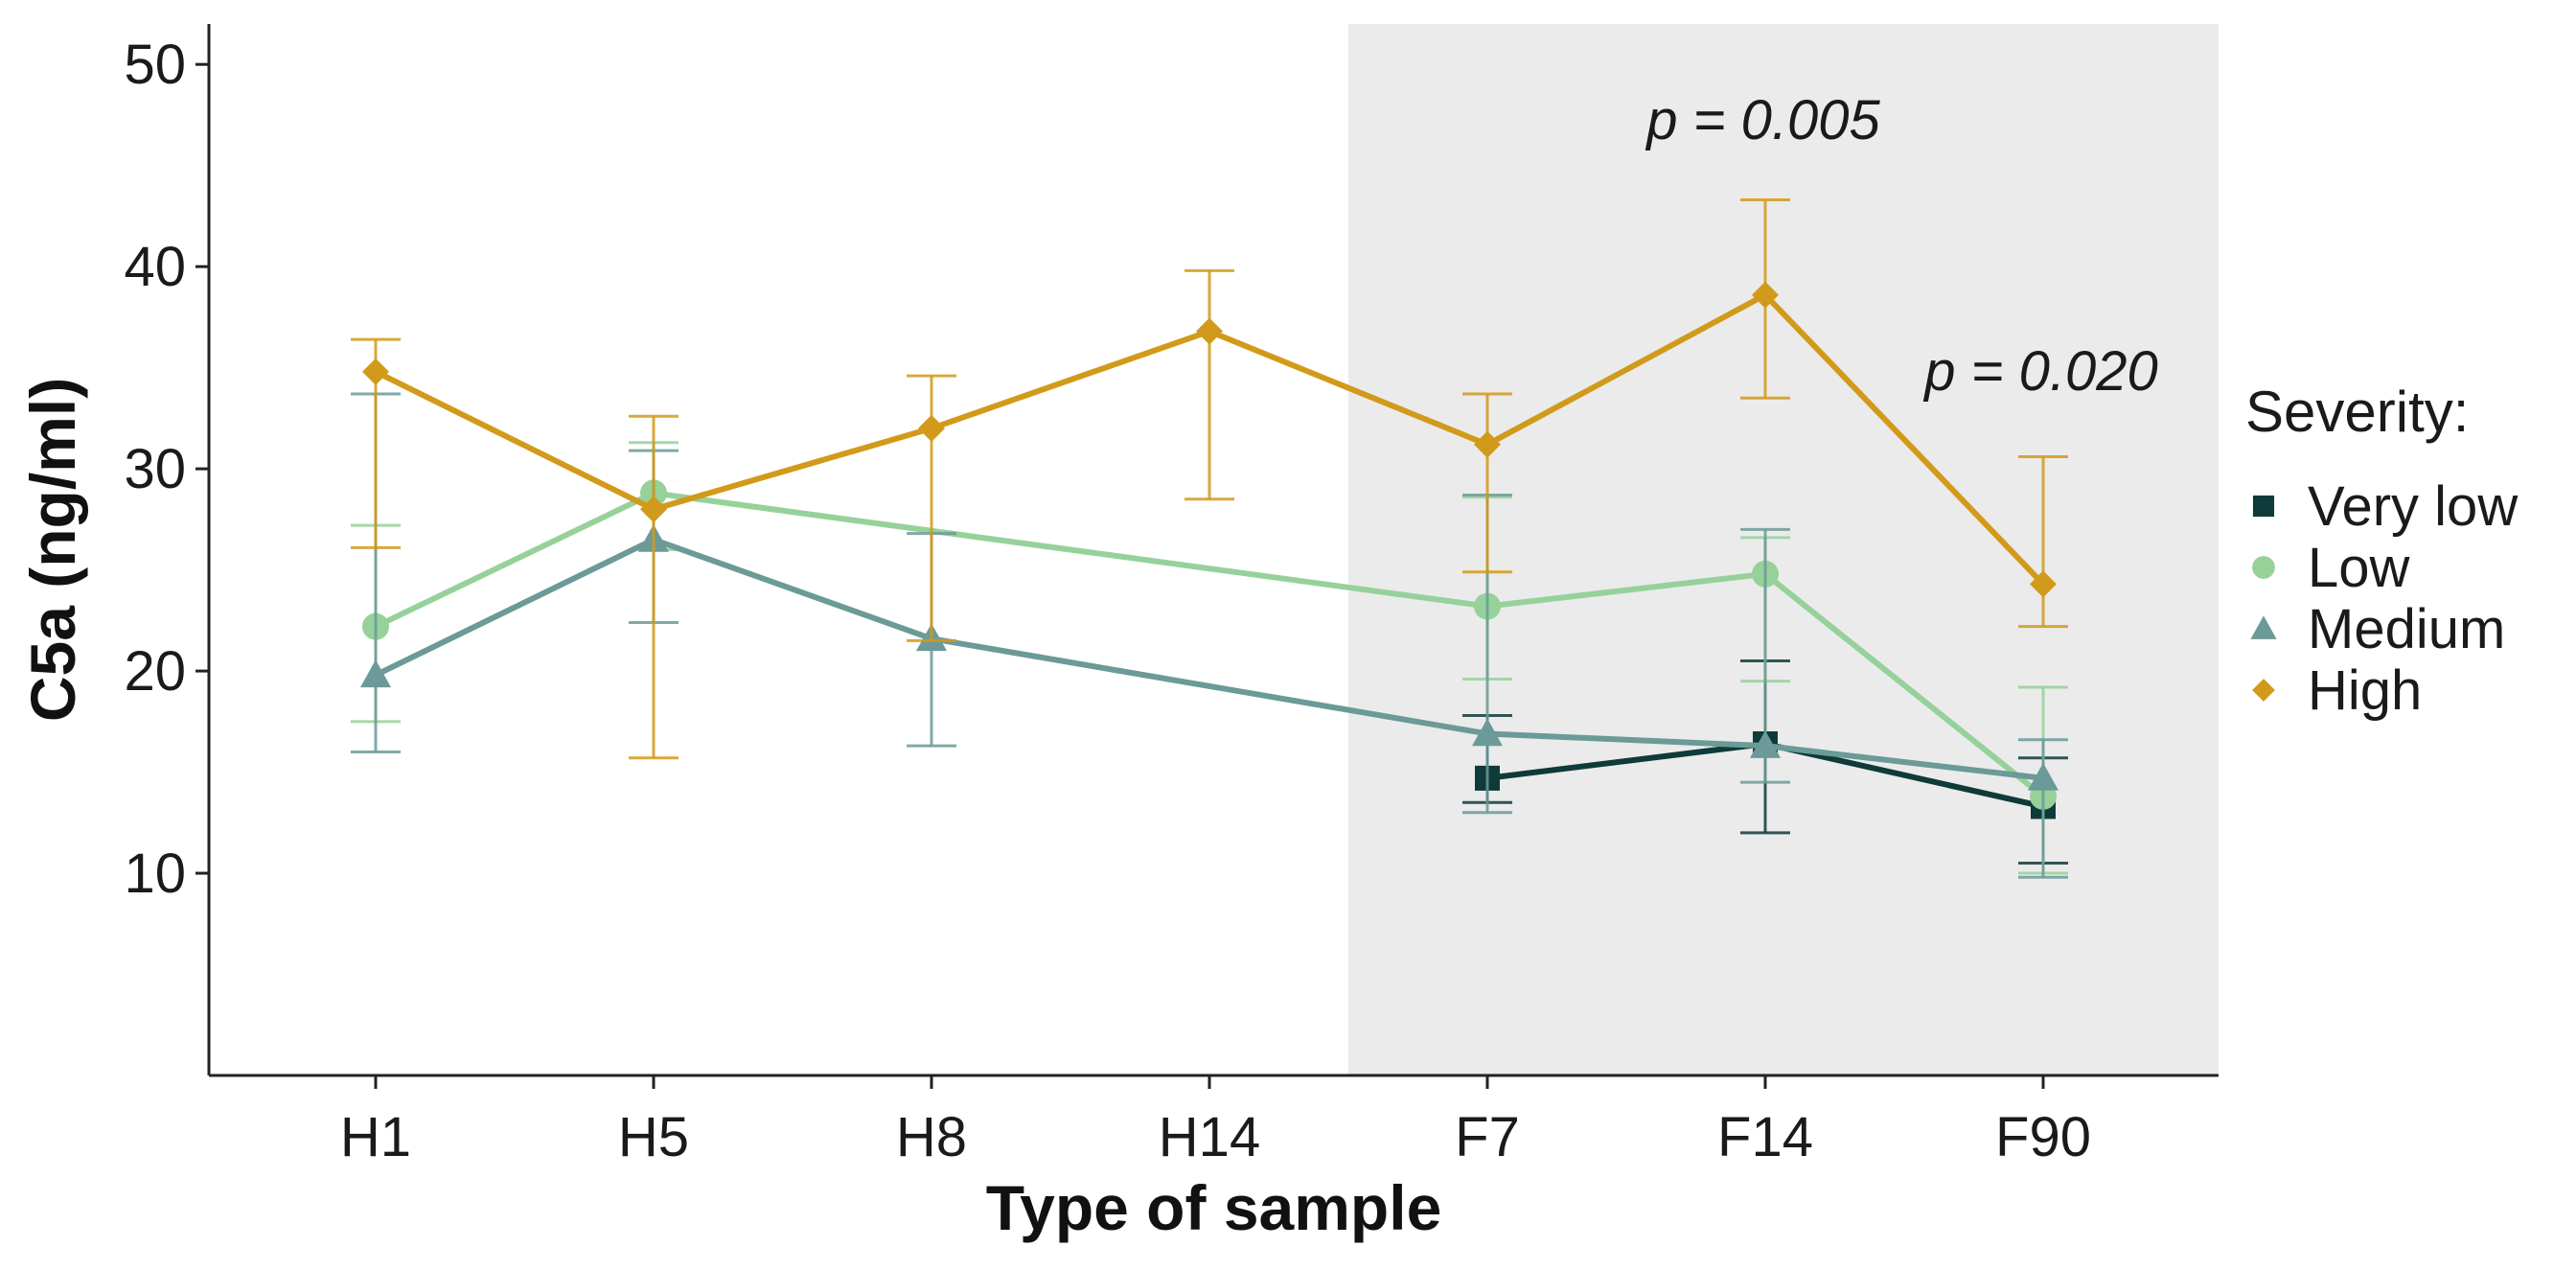 Image resolution: width=2576 pixels, height=1270 pixels. What do you see at coordinates (653, 1137) in the screenshot?
I see `x-tick-label: H5` at bounding box center [653, 1137].